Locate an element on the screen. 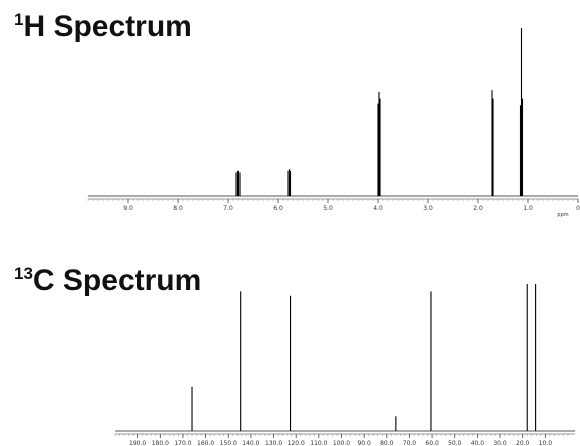  carbon-tick-label: 110.0 is located at coordinates (318, 443).